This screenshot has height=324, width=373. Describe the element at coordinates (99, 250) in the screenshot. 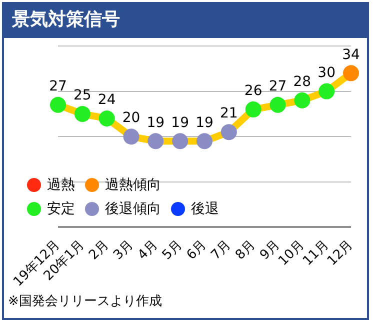

I see `x-tick-label: 2月` at that location.